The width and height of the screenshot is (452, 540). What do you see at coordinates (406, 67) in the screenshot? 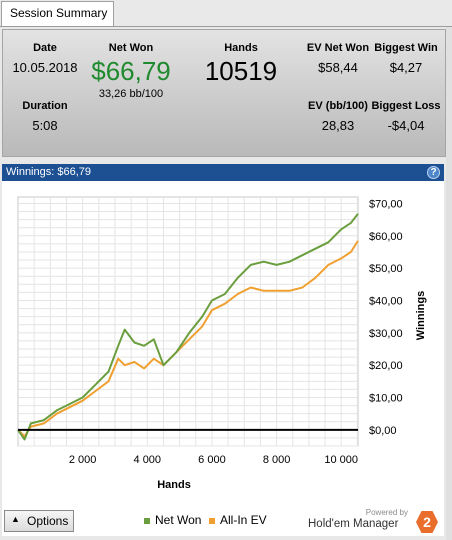
I see `biggest-win-value: $4,27` at bounding box center [406, 67].